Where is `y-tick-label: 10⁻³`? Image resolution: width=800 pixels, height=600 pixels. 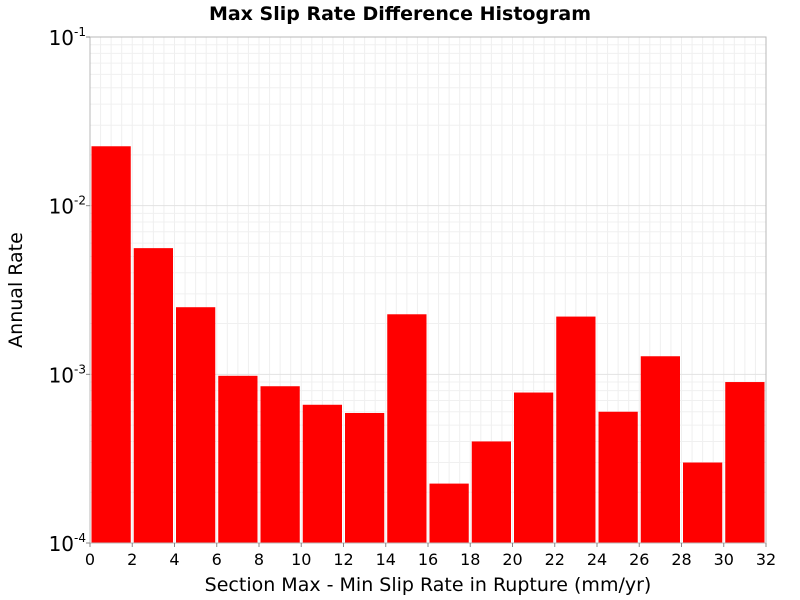
y-tick-label: 10⁻³ is located at coordinates (67, 374).